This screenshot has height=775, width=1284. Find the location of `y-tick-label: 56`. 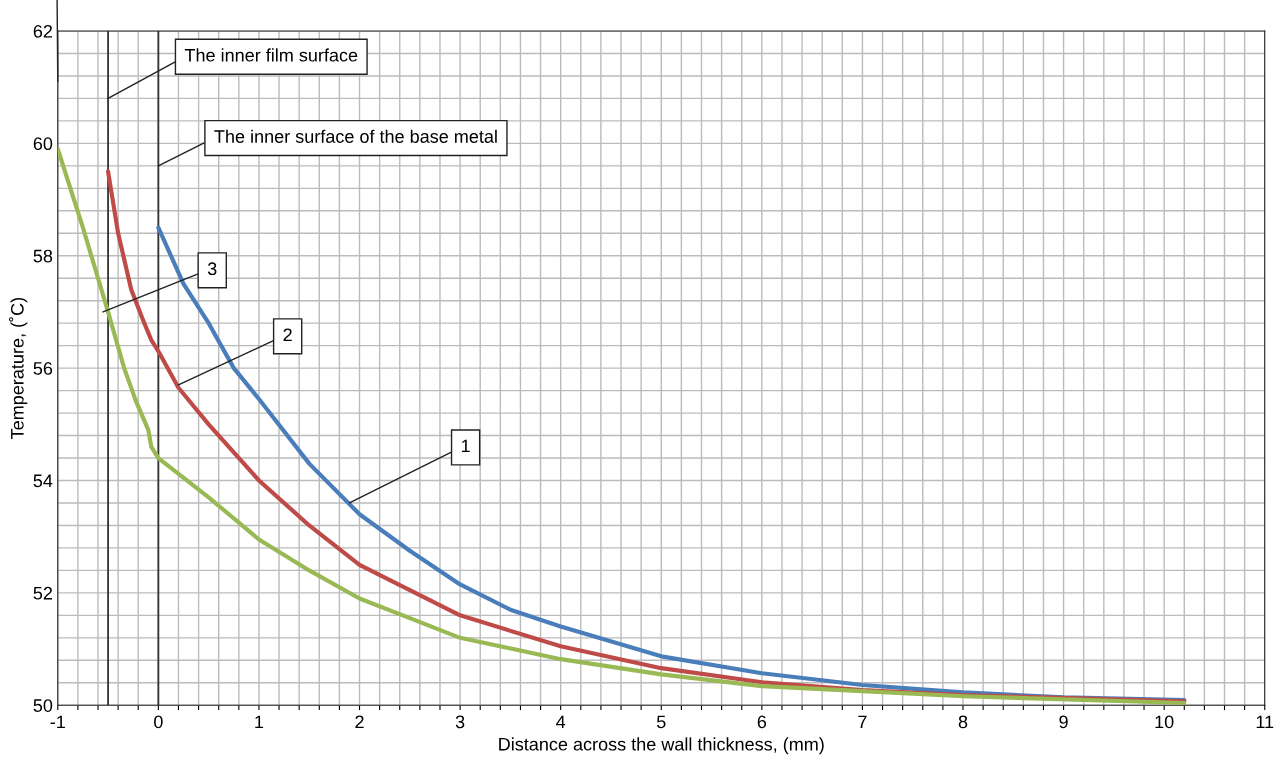

y-tick-label: 56 is located at coordinates (43, 368).